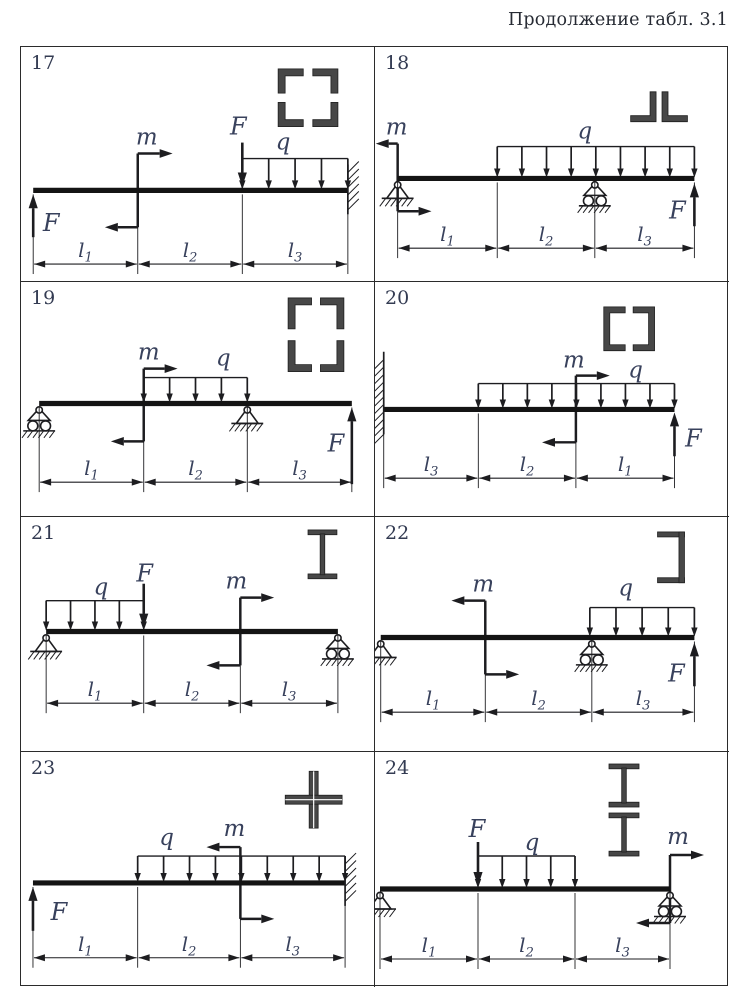 The width and height of the screenshot is (748, 1000). What do you see at coordinates (397, 298) in the screenshot?
I see `problem-number: 20` at bounding box center [397, 298].